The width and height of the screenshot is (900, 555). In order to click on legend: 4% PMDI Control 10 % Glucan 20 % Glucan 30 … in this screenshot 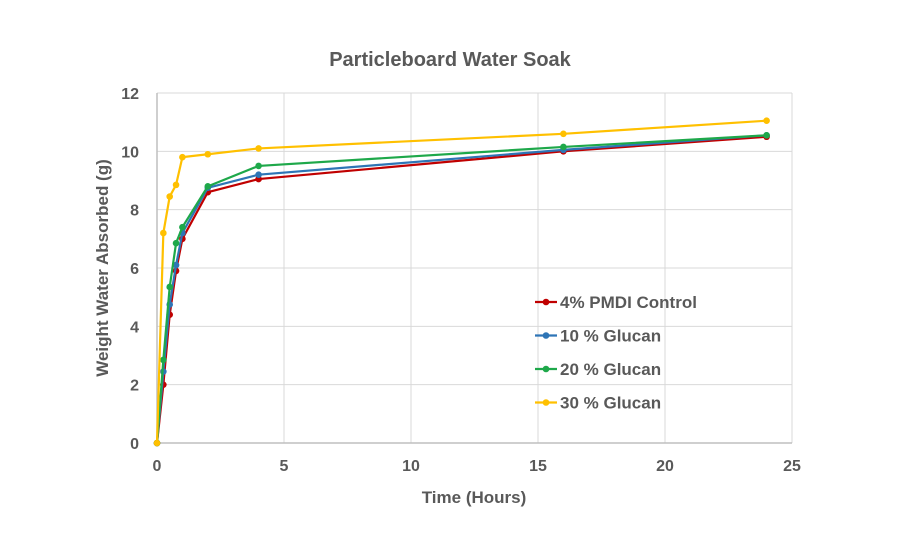, I will do `click(616, 353)`.